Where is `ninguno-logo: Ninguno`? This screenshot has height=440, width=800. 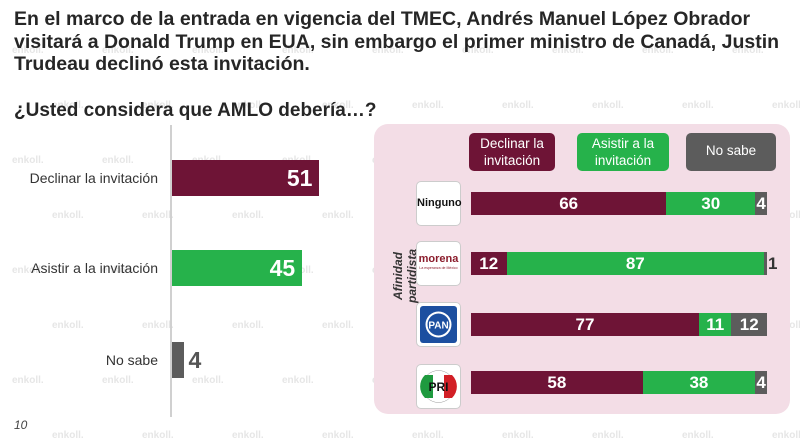 ninguno-logo: Ninguno is located at coordinates (439, 203).